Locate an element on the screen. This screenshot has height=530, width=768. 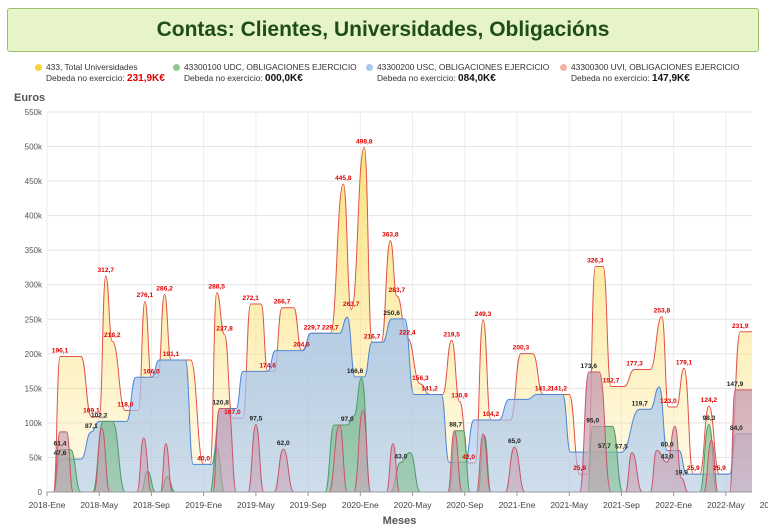
x-tick-label: 2020-Sep is located at coordinates (464, 505).